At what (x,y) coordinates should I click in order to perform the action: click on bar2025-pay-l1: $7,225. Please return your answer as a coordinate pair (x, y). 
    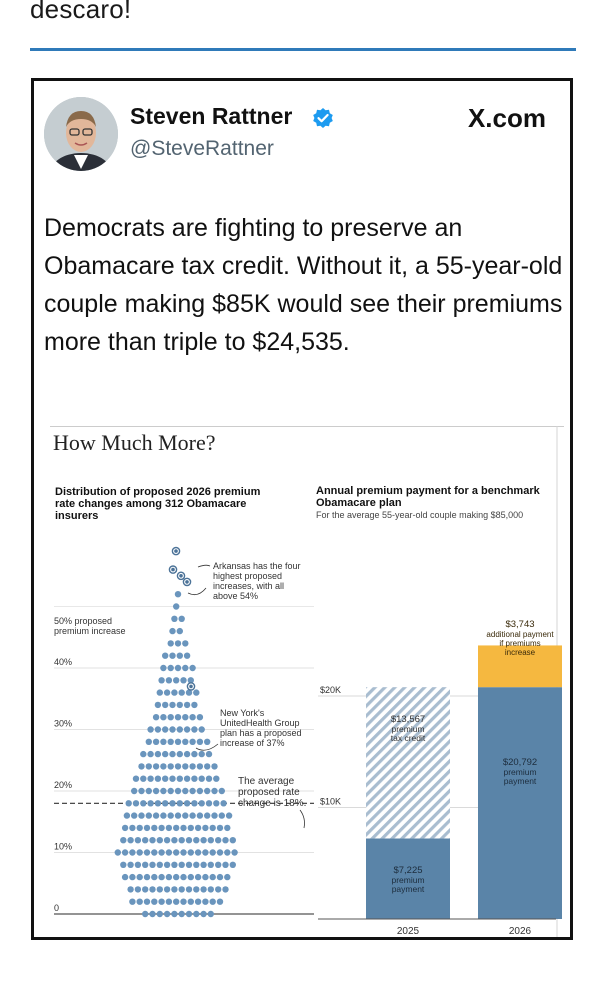
    Looking at the image, I should click on (407, 870).